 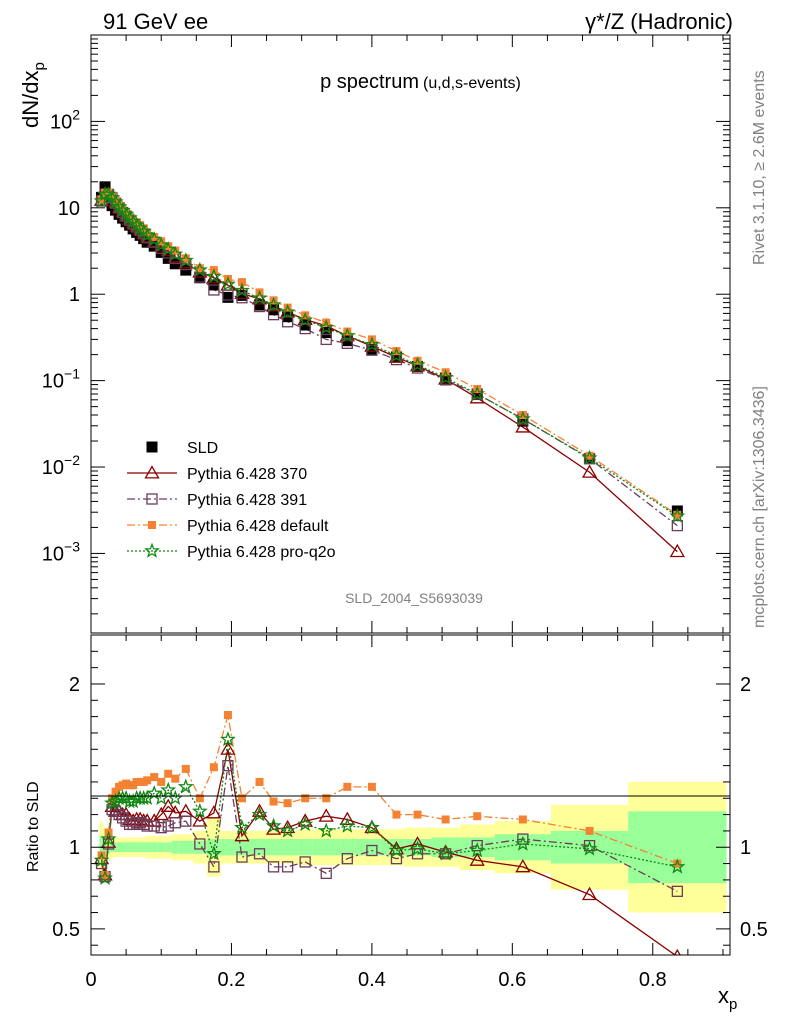 I want to click on y-axis-label: dN/dxp, so click(x=33, y=95).